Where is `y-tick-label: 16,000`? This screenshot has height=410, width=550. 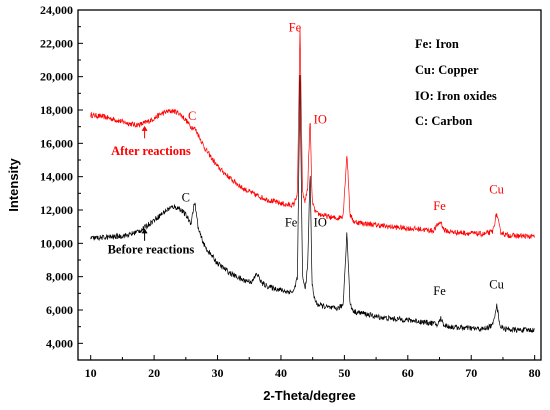 y-tick-label: 16,000 is located at coordinates (56, 143).